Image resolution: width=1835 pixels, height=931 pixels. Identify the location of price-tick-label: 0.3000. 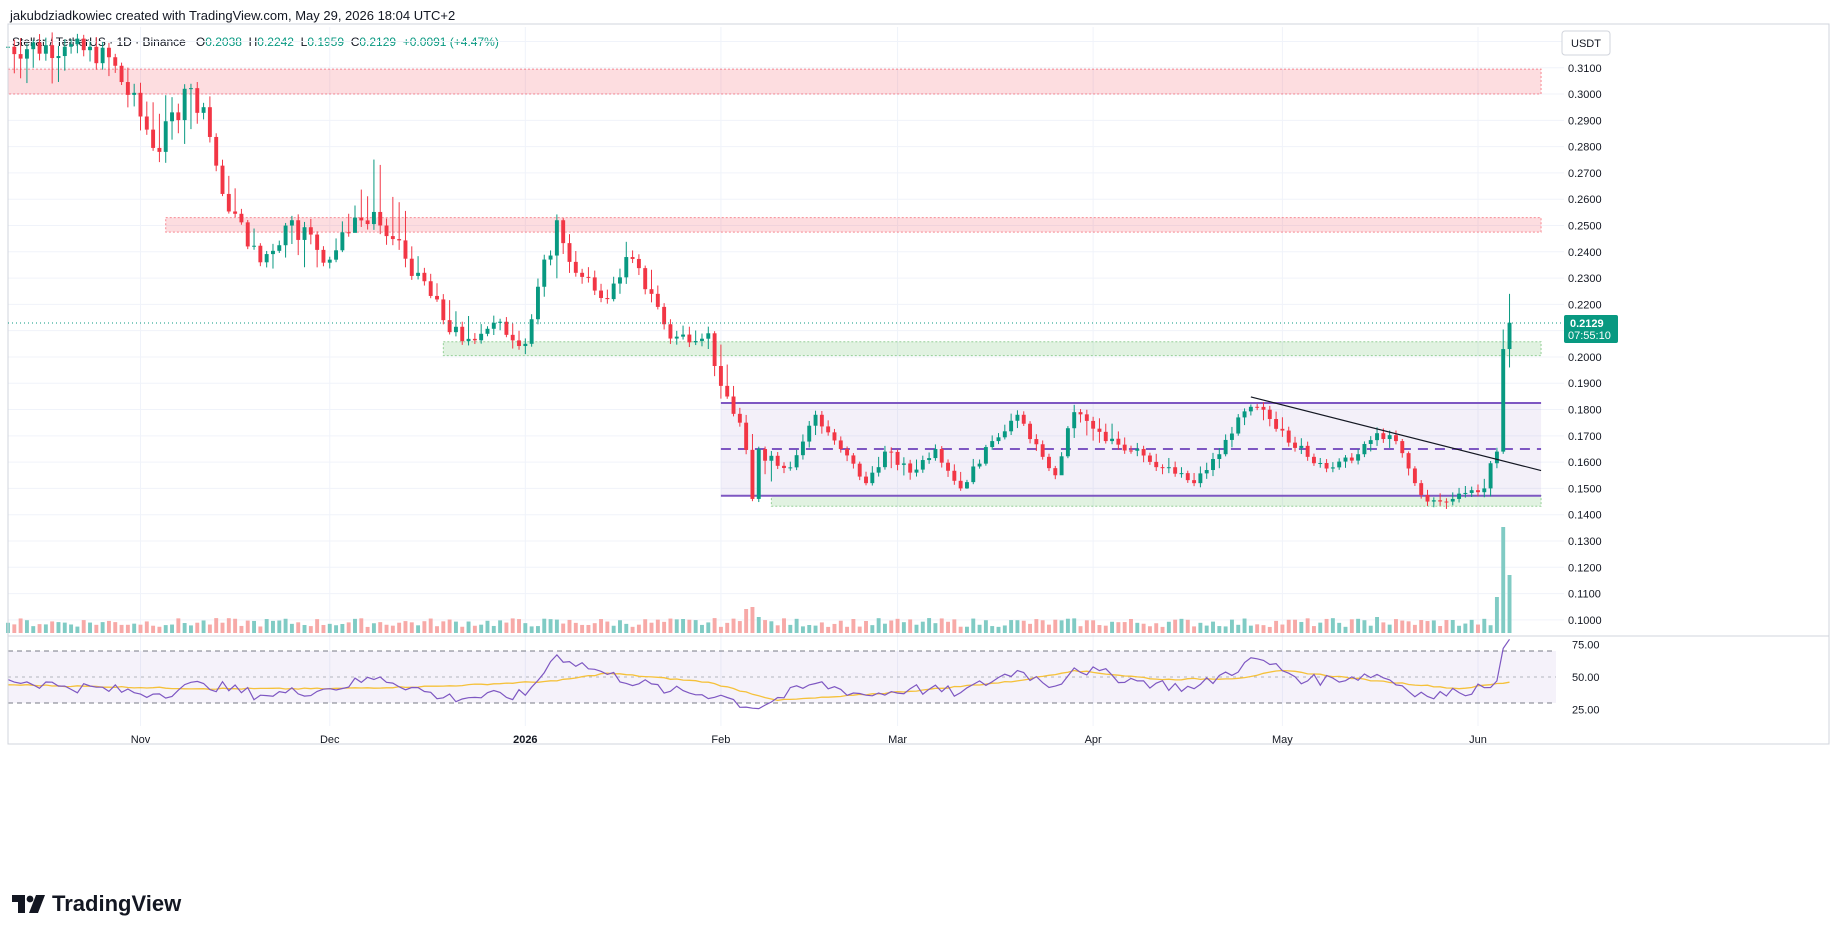
(1585, 95).